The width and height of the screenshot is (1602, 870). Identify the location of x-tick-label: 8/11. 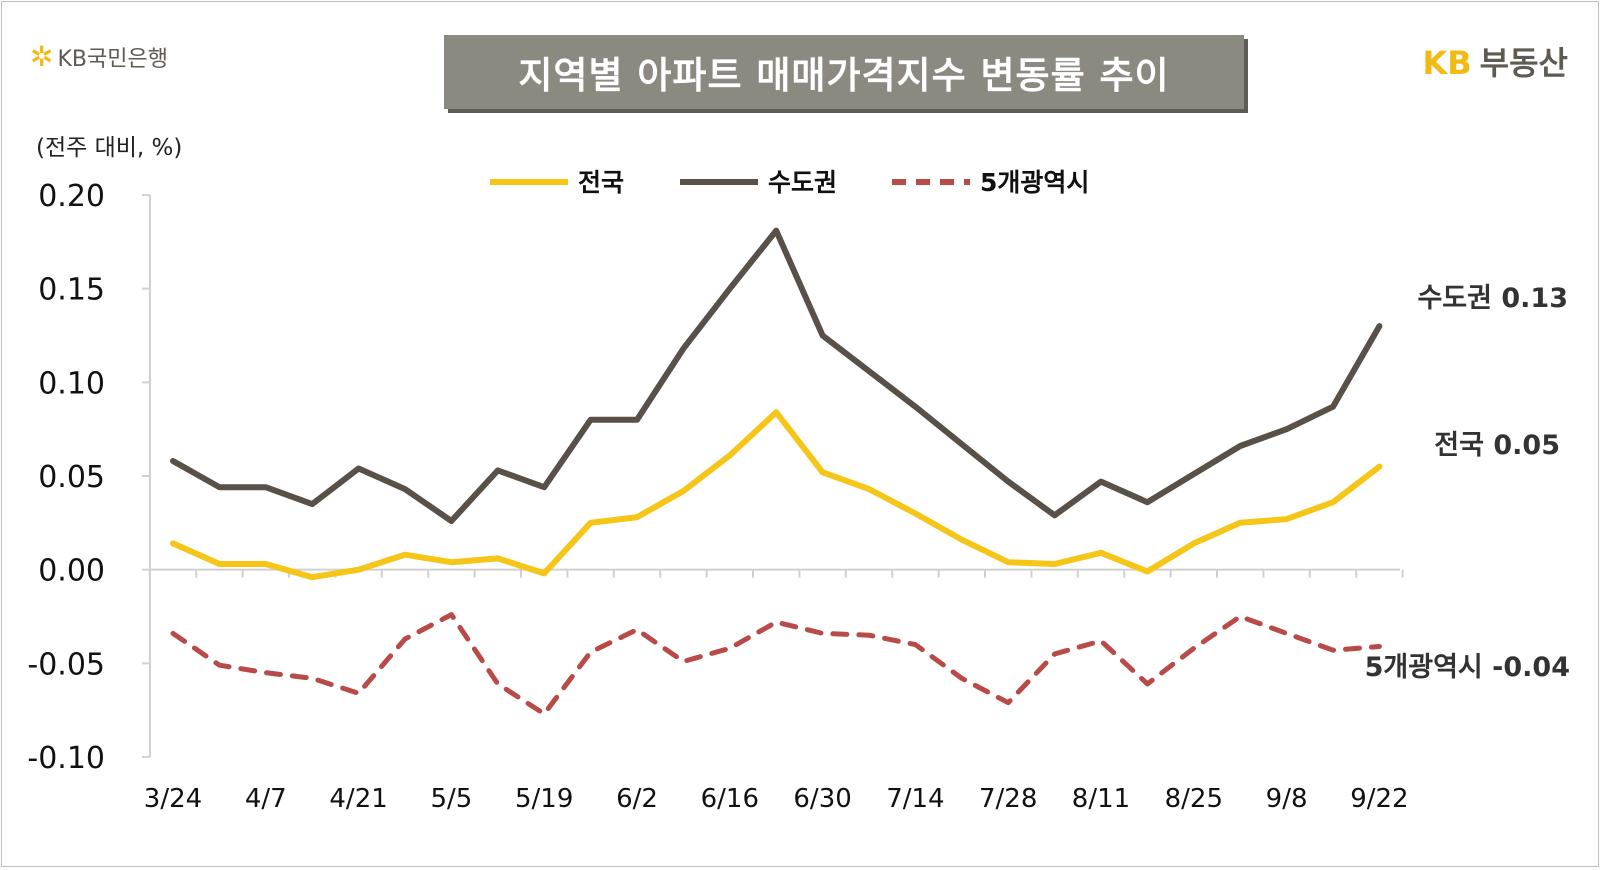
(1101, 799).